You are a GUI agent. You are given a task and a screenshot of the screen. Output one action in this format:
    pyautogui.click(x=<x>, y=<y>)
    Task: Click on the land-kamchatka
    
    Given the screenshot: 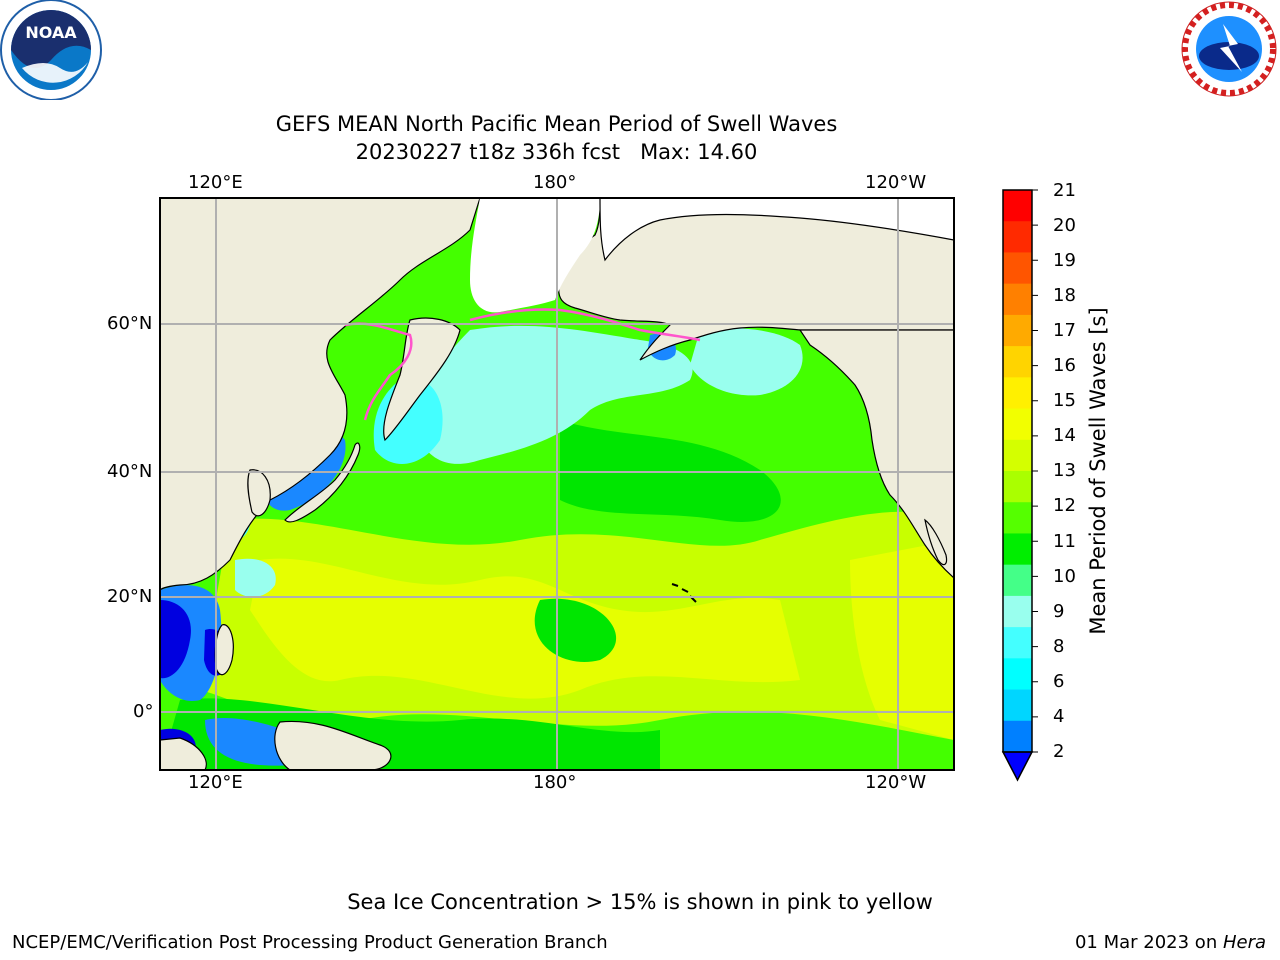 What is the action you would take?
    pyautogui.click(x=422, y=379)
    